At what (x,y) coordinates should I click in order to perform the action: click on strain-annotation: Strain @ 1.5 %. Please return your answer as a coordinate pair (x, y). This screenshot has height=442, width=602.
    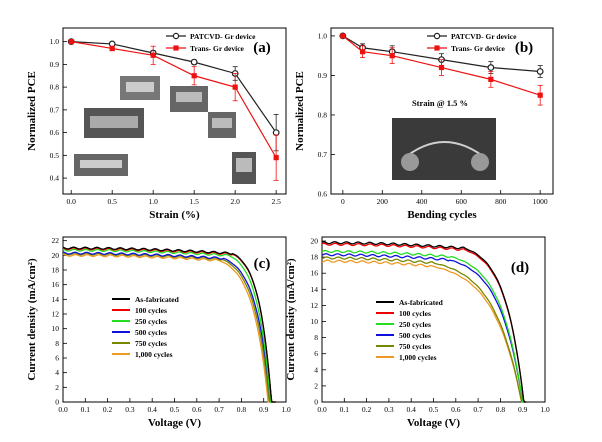
    Looking at the image, I should click on (440, 103).